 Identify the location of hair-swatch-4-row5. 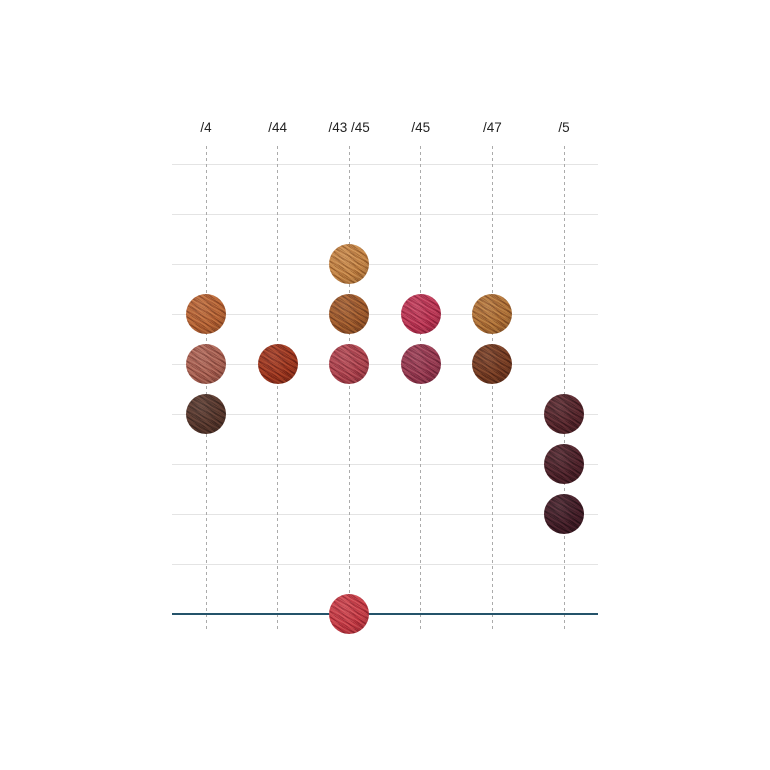
(206, 414).